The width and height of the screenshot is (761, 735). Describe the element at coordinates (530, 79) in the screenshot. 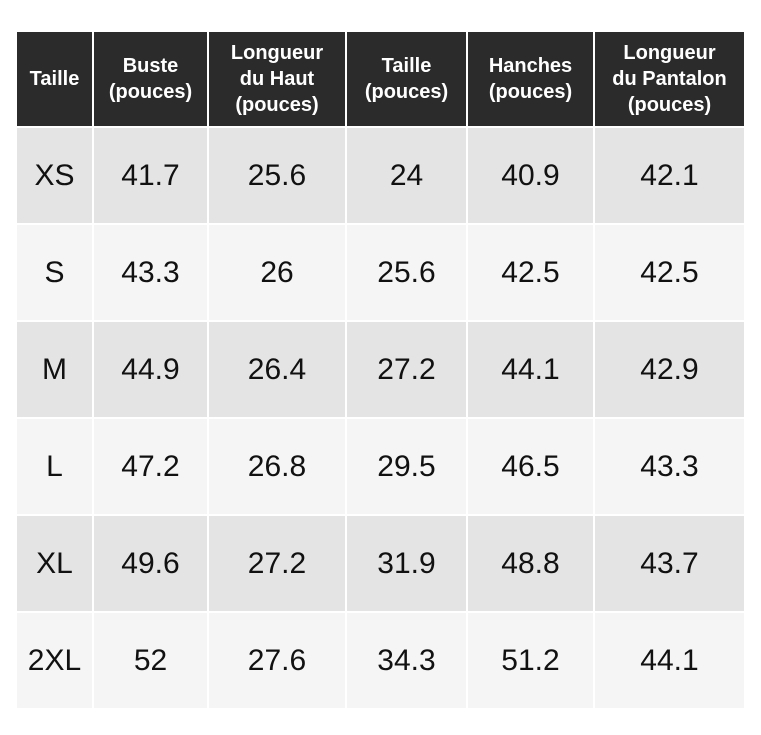

I see `header-cell: Hanches (pouces)` at that location.